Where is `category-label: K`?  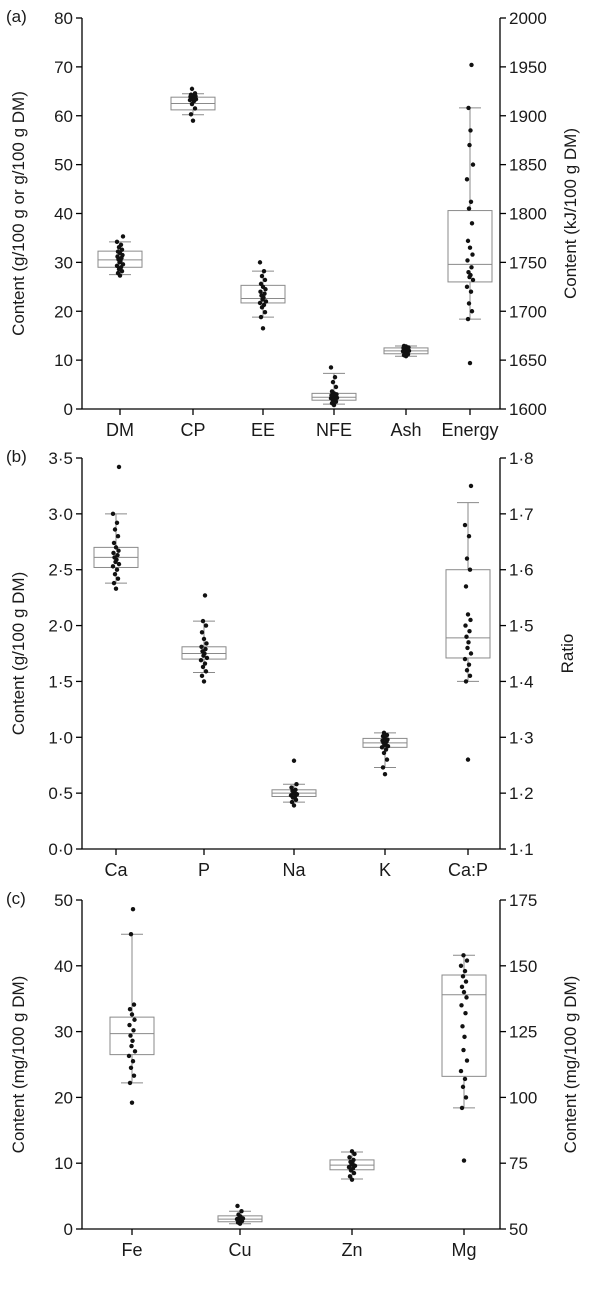 category-label: K is located at coordinates (385, 870).